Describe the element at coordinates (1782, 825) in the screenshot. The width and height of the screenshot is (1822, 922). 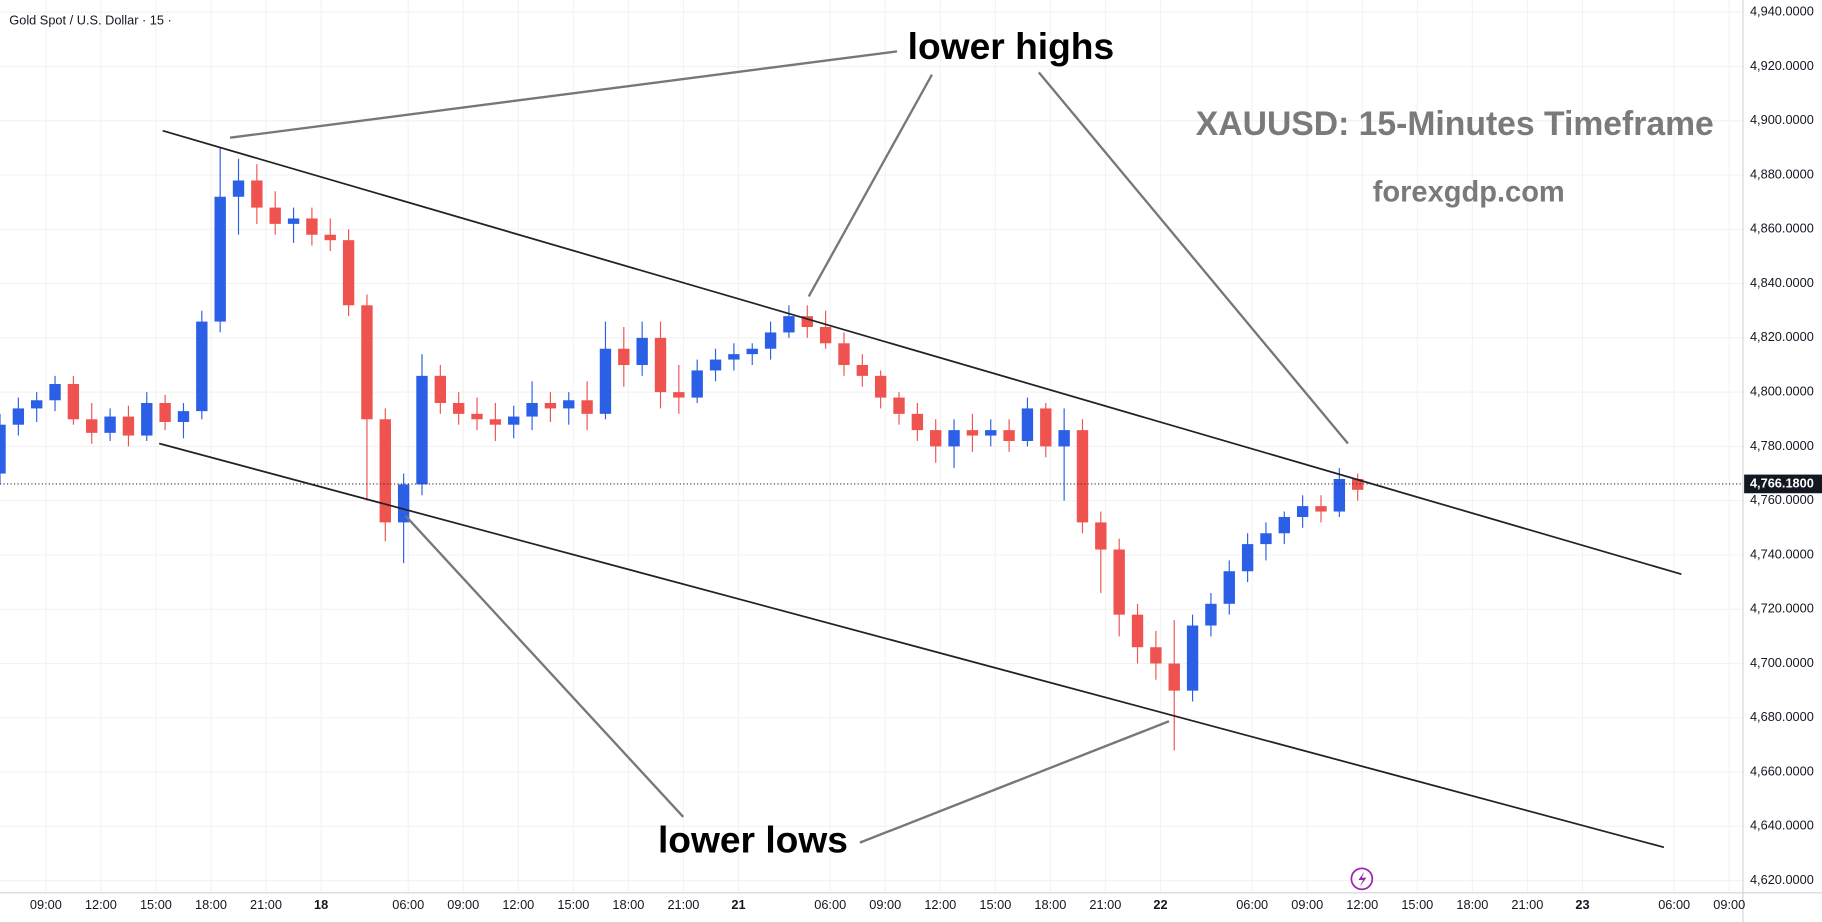
I see `y-tick-label: 4,640.0000` at that location.